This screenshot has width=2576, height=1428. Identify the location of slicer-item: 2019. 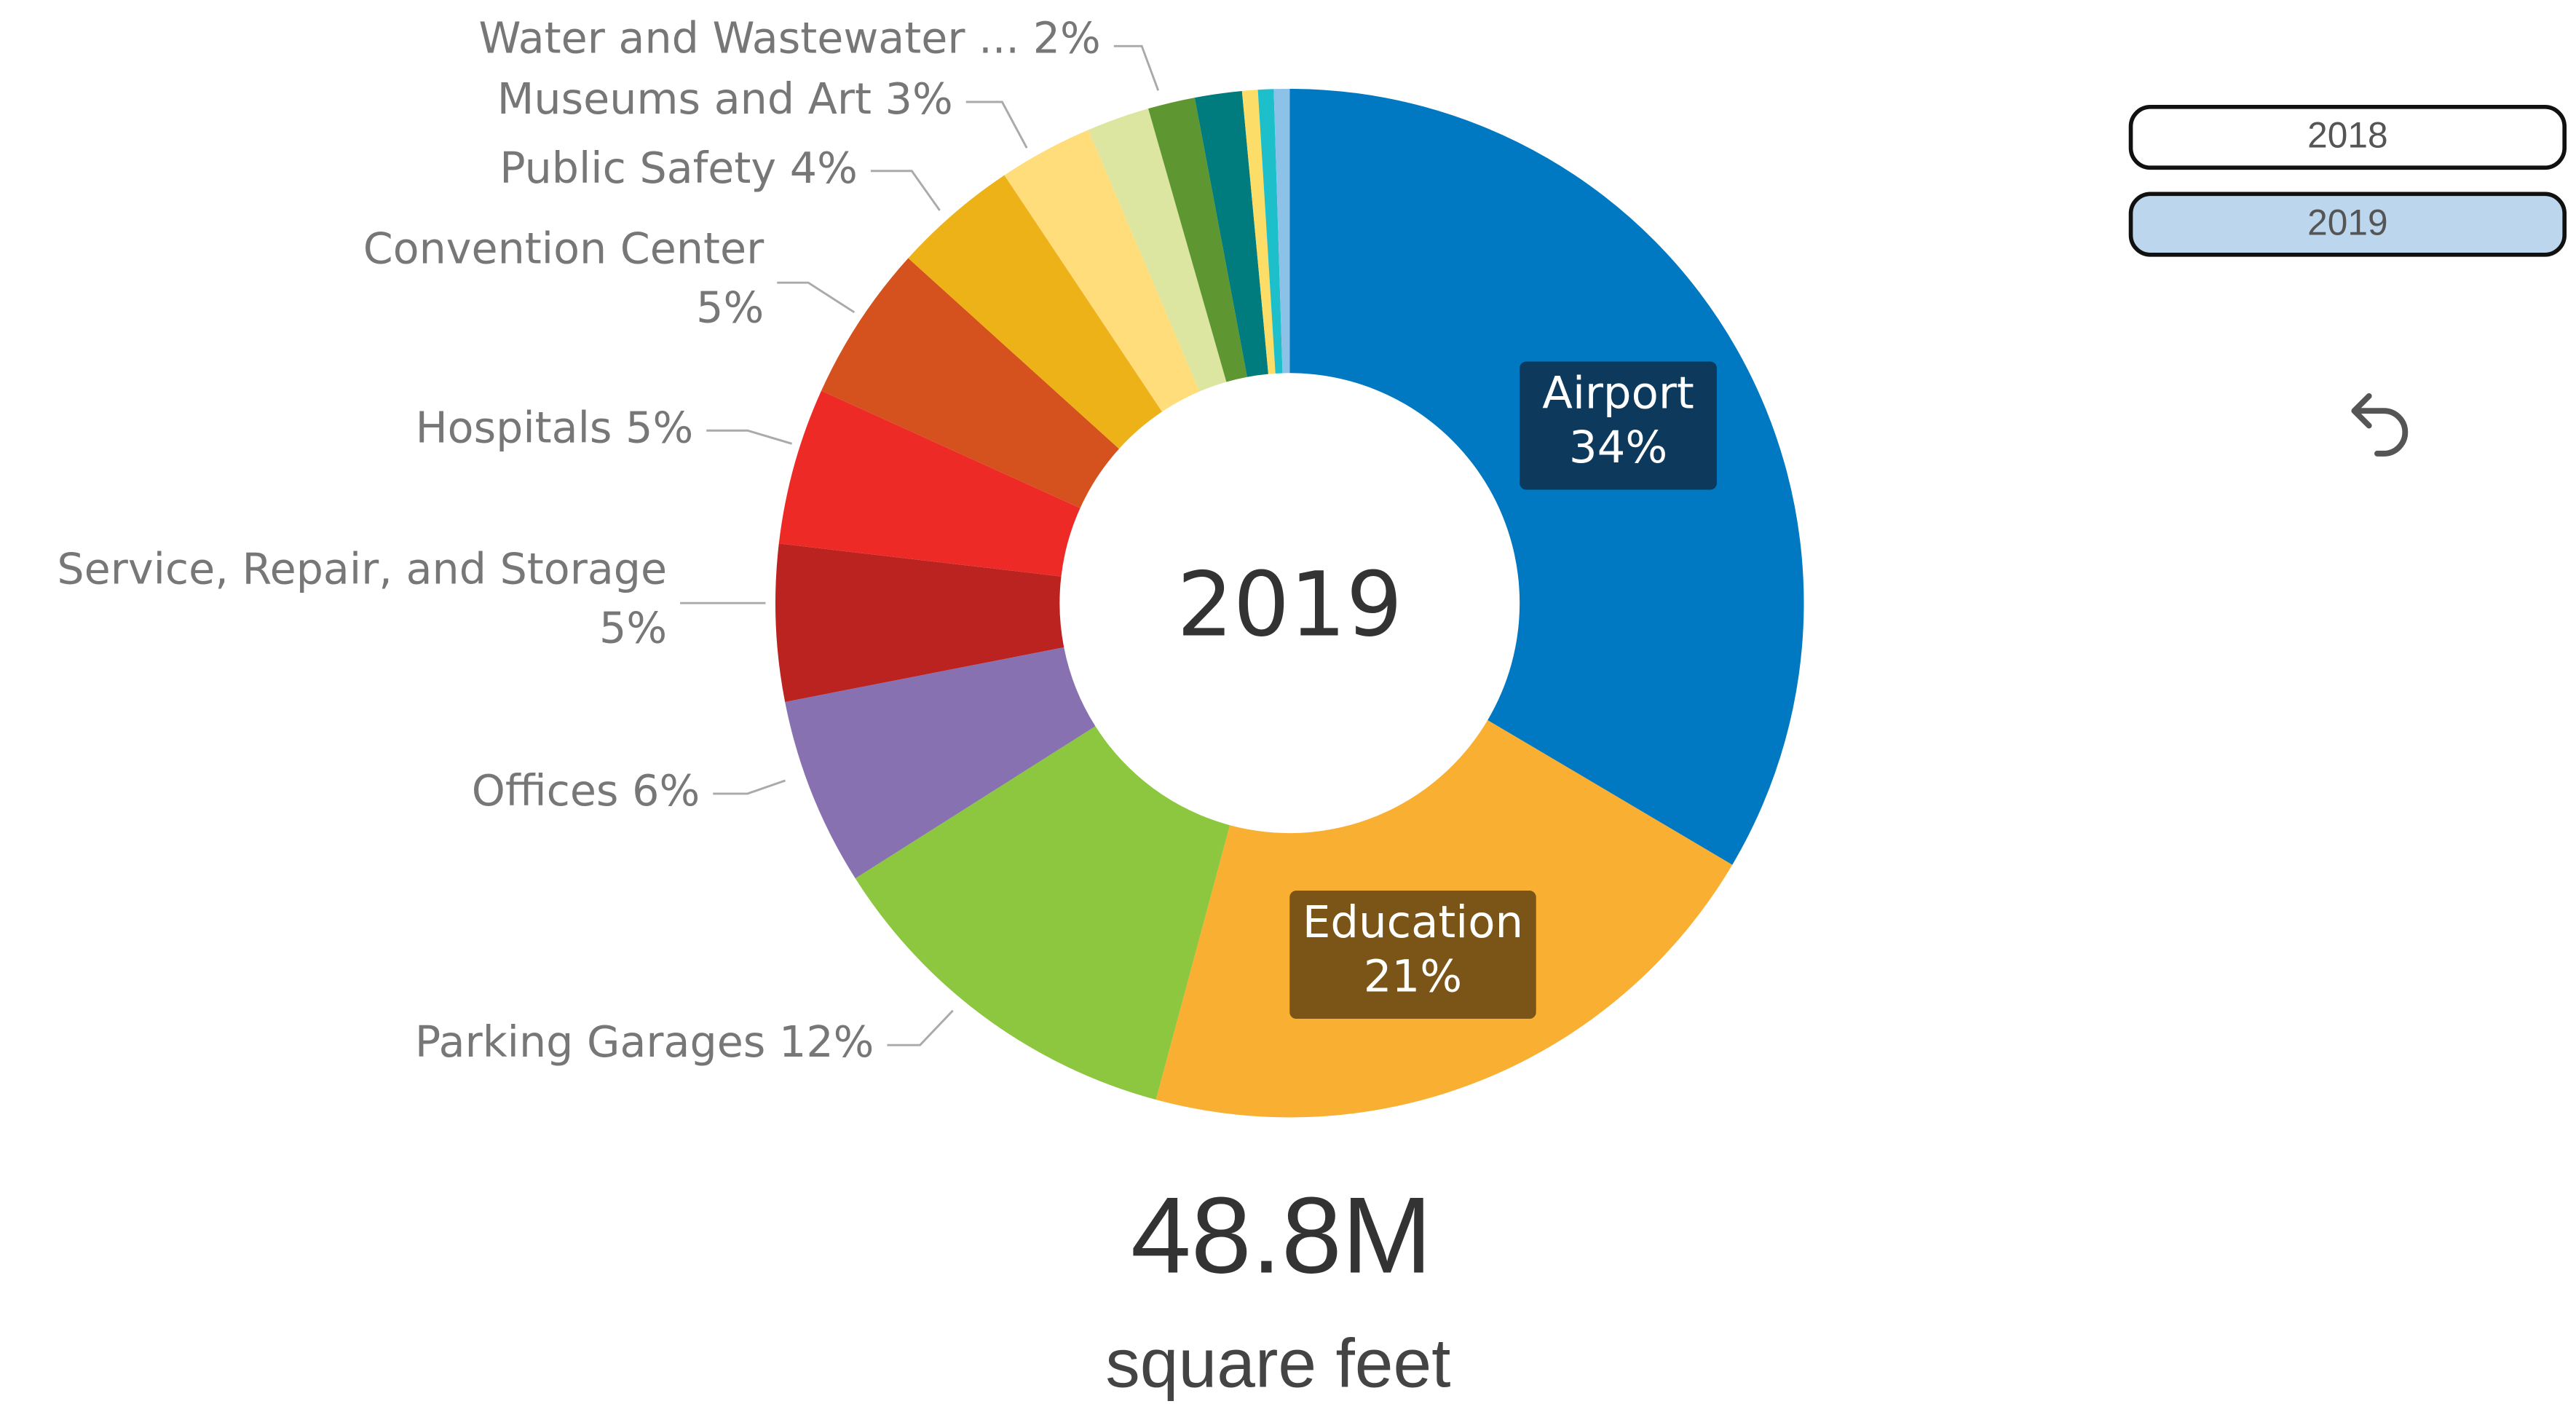
(2347, 224).